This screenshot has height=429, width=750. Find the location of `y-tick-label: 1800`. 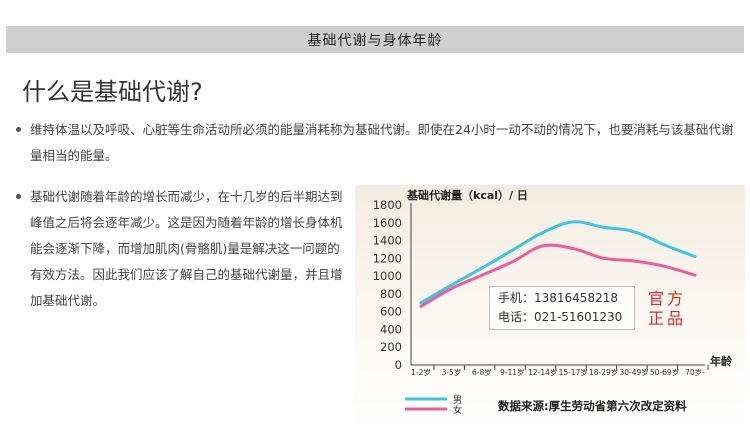

y-tick-label: 1800 is located at coordinates (387, 205).